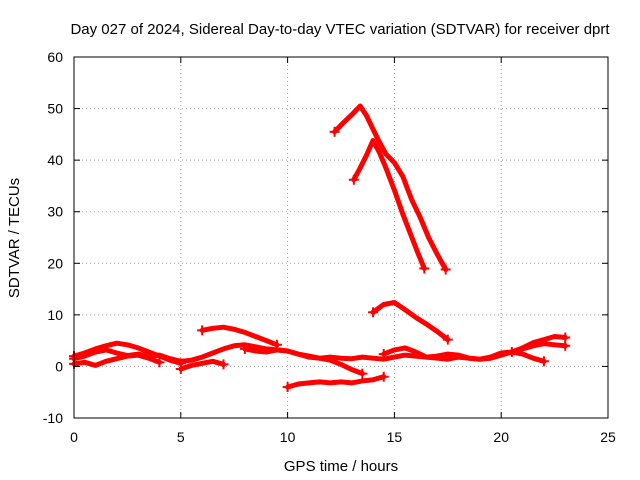 This screenshot has width=640, height=480. What do you see at coordinates (59, 366) in the screenshot?
I see `y-tick-label: 0` at bounding box center [59, 366].